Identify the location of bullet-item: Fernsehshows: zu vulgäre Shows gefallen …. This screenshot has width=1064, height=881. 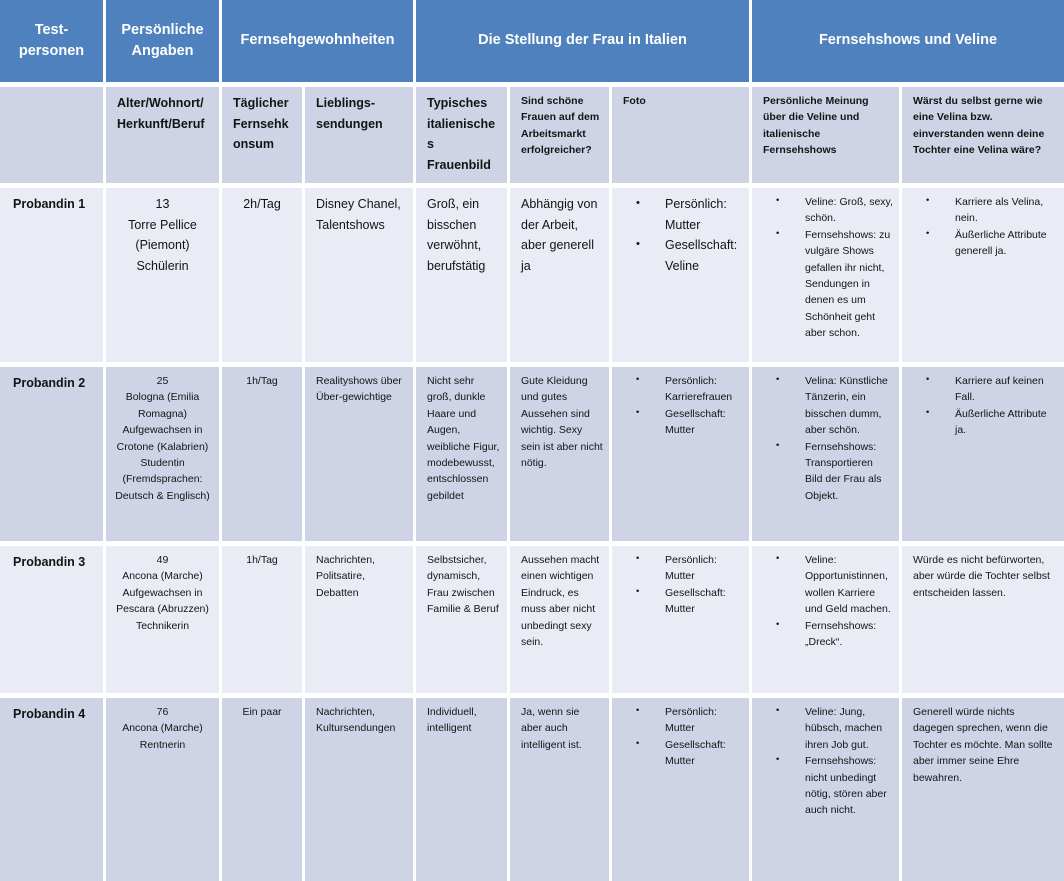
(828, 284).